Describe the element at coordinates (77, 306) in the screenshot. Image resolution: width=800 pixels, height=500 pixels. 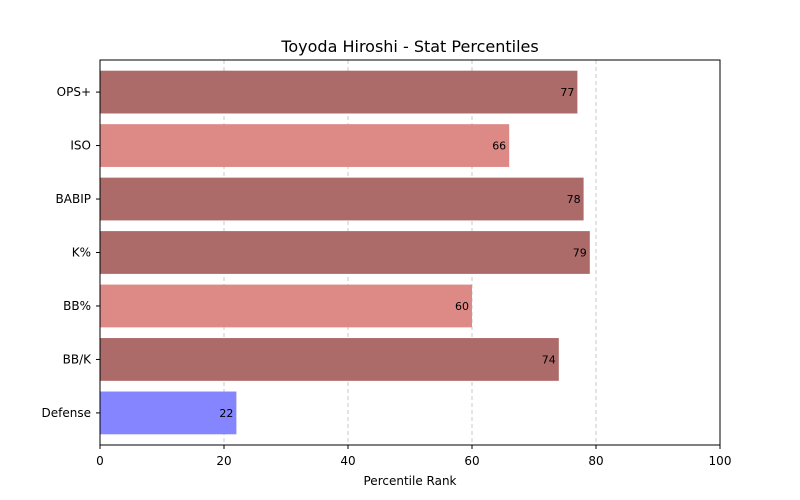
I see `y-tick-label-bb: BB%` at that location.